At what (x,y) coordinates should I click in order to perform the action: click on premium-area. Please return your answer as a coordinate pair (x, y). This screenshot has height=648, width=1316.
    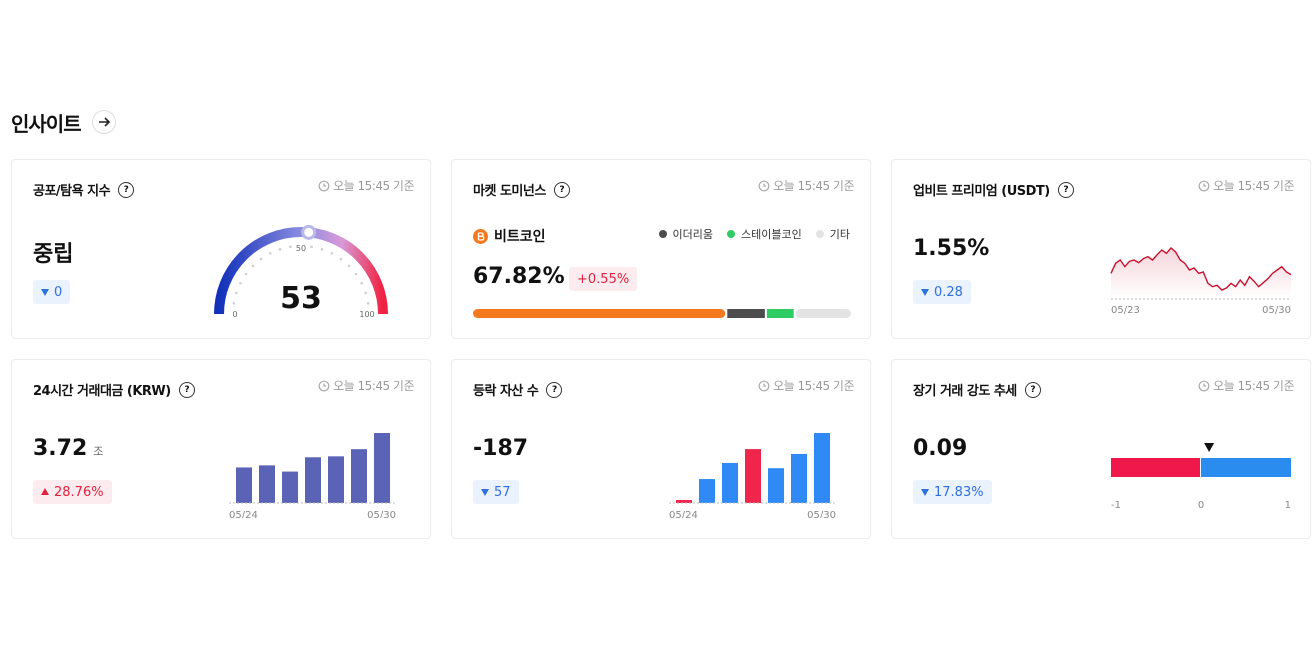
    Looking at the image, I should click on (1201, 273).